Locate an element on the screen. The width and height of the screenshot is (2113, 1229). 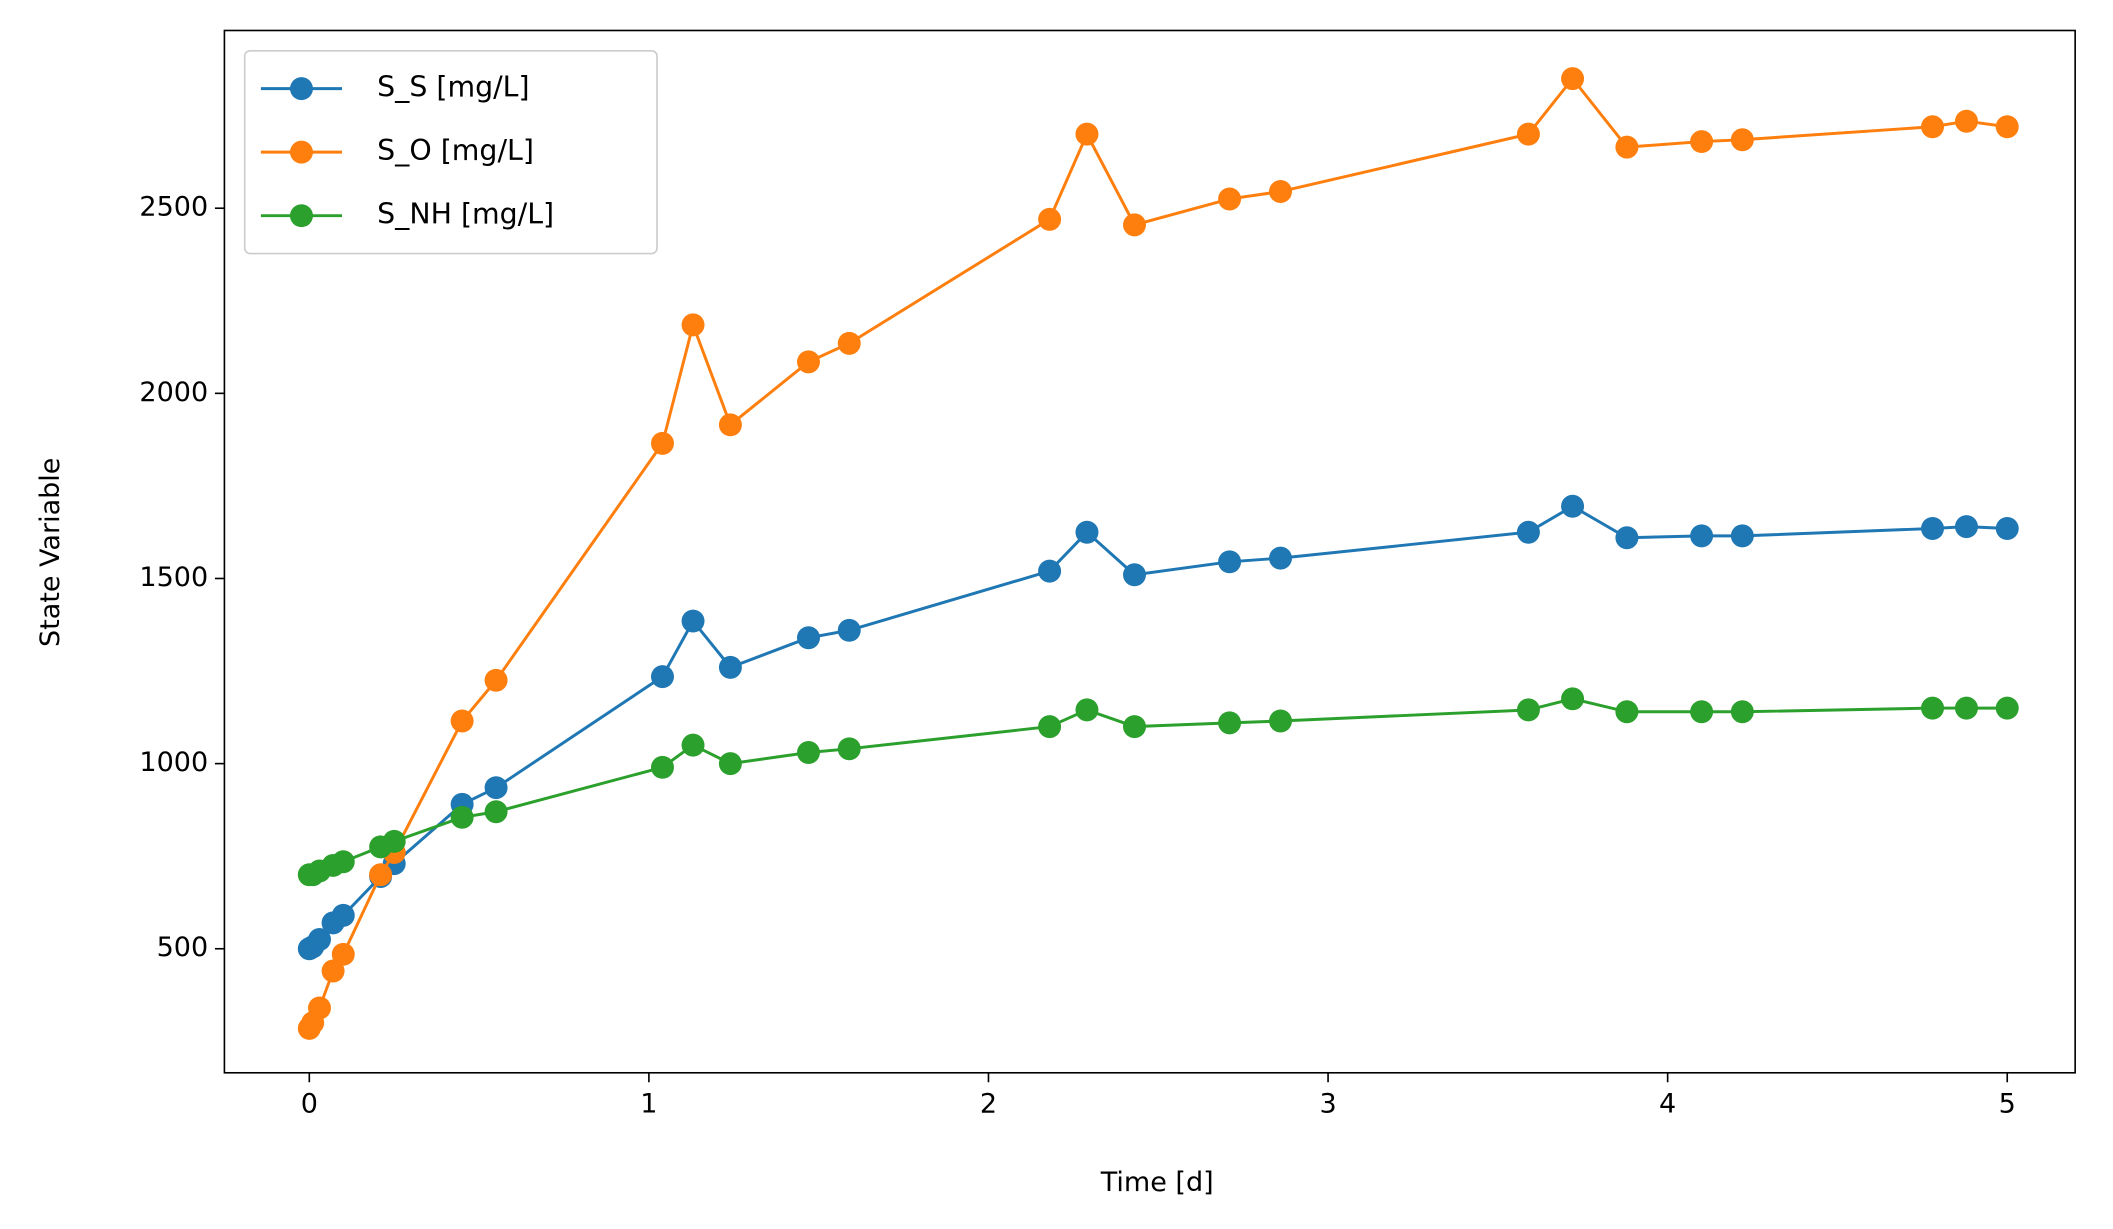
y-tick-label: 1500 is located at coordinates (173, 577).